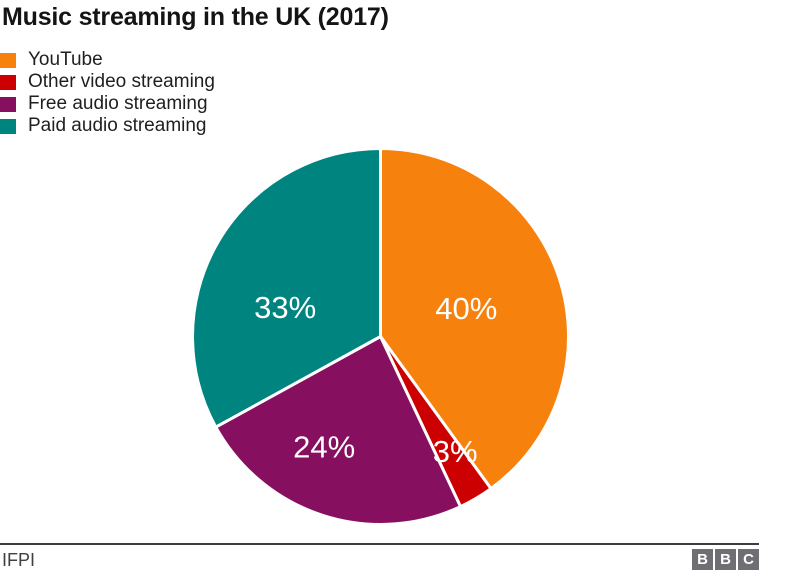 The image size is (800, 575). I want to click on source-label: IFPI, so click(19, 560).